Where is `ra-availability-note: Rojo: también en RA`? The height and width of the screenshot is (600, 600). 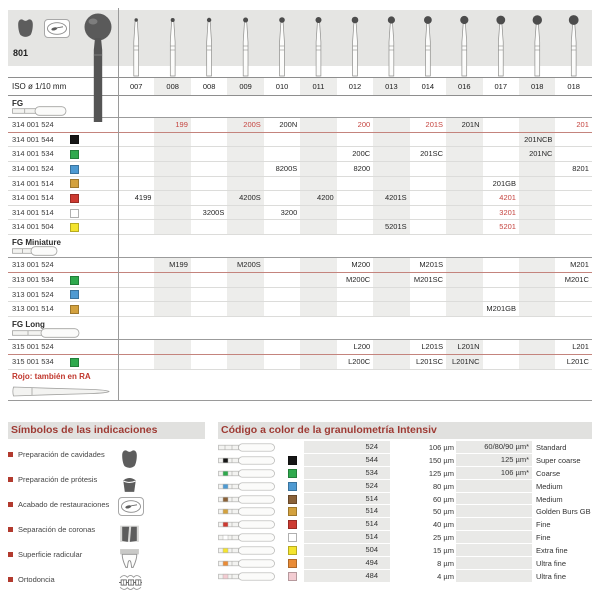
ra-availability-note: Rojo: también en RA is located at coordinates (51, 376).